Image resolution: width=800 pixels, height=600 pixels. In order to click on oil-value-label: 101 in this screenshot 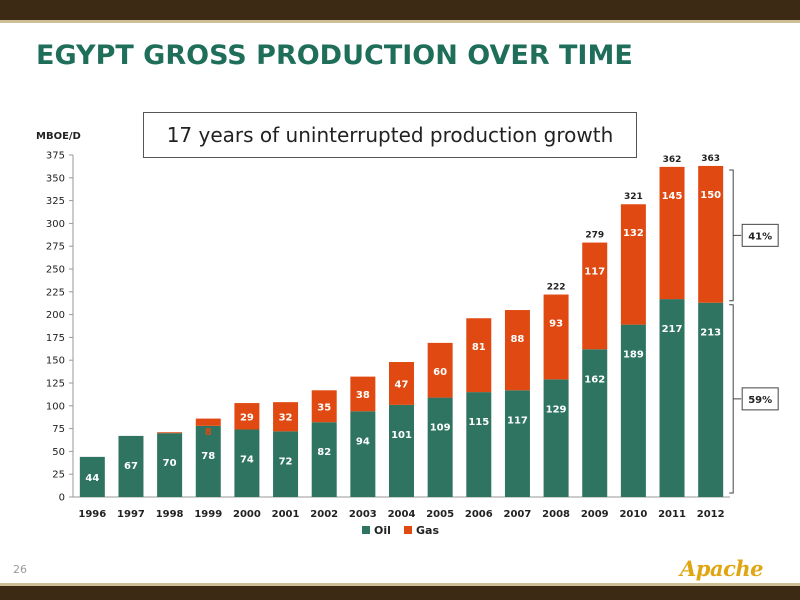, I will do `click(401, 435)`.